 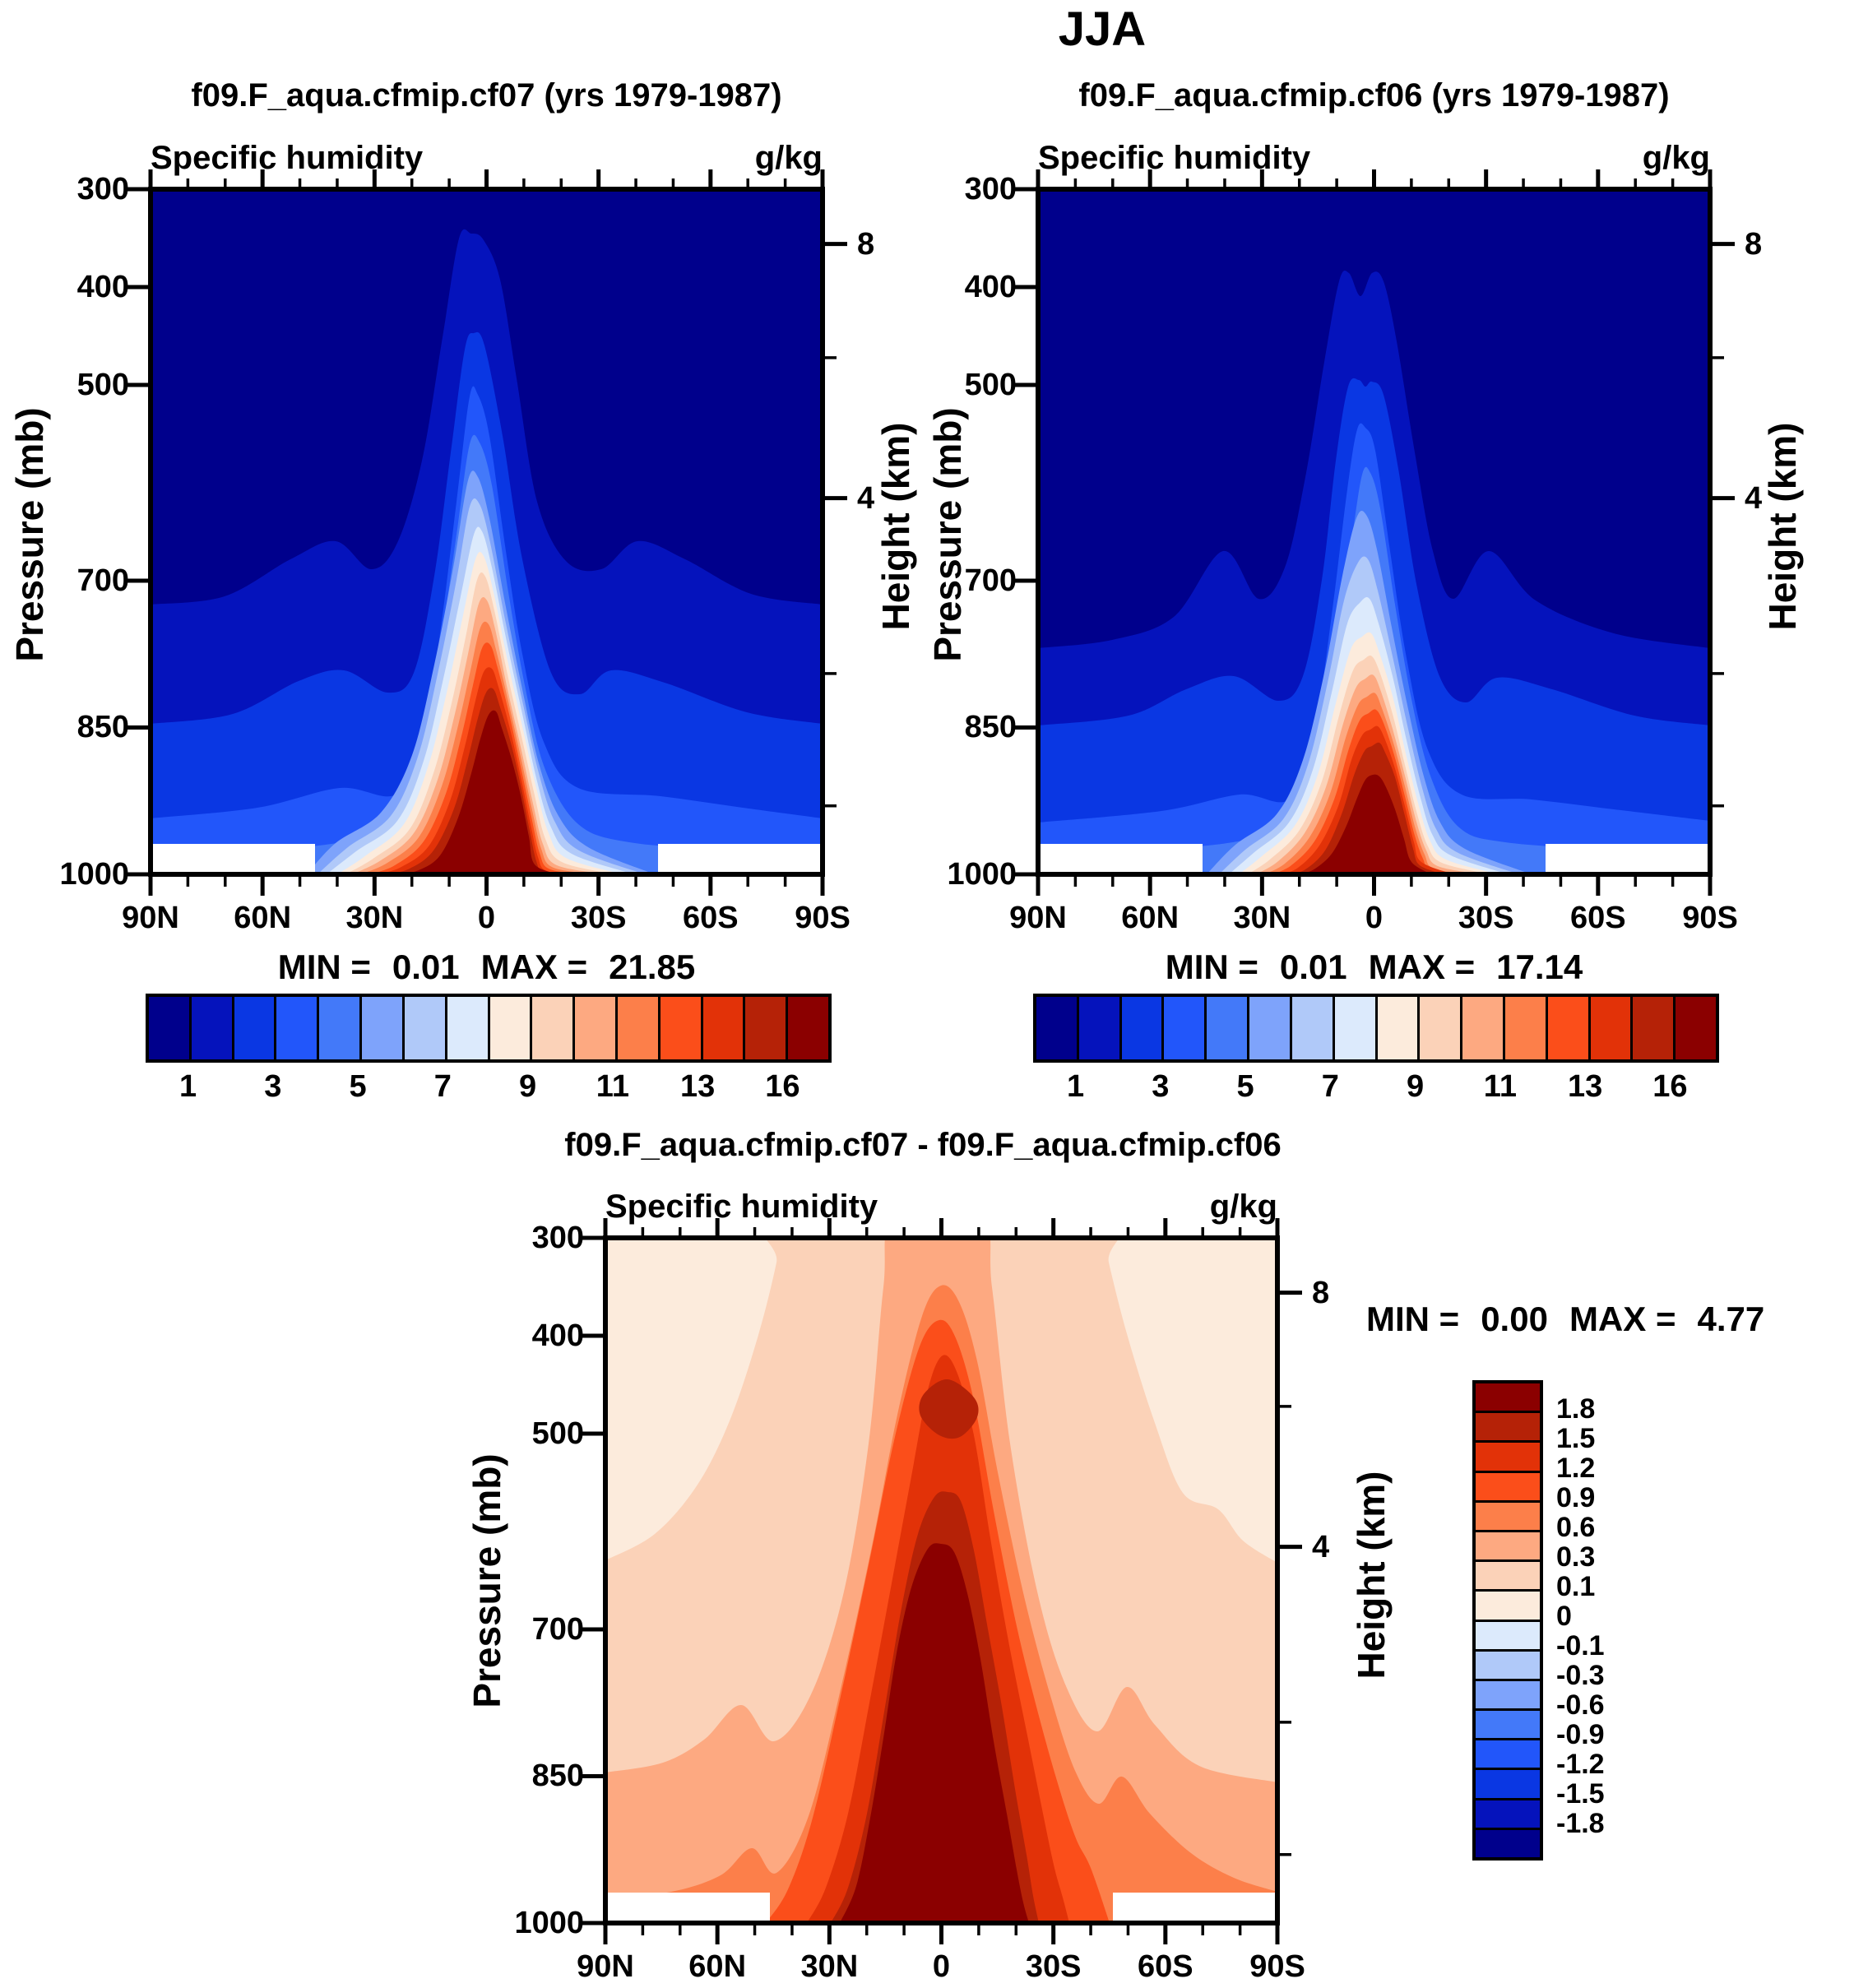 What do you see at coordinates (1174, 158) in the screenshot?
I see `panel-cf06-subtitle: Specific humidity` at bounding box center [1174, 158].